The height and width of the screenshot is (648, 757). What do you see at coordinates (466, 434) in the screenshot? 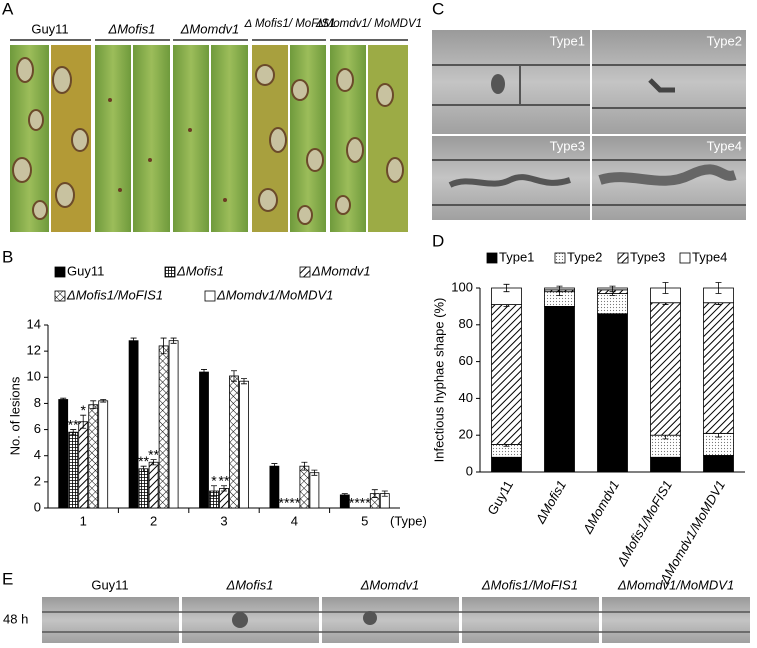
I see `y-tick-label: 20` at bounding box center [466, 434].